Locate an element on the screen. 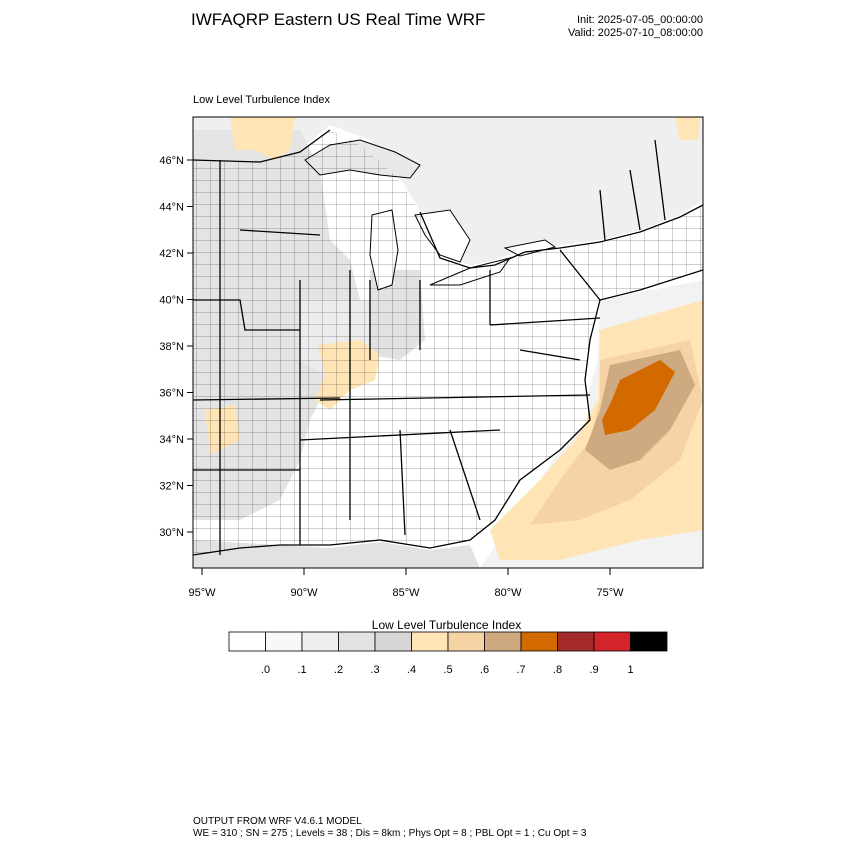 This screenshot has width=850, height=850. colorbar-label: .6 is located at coordinates (484, 670).